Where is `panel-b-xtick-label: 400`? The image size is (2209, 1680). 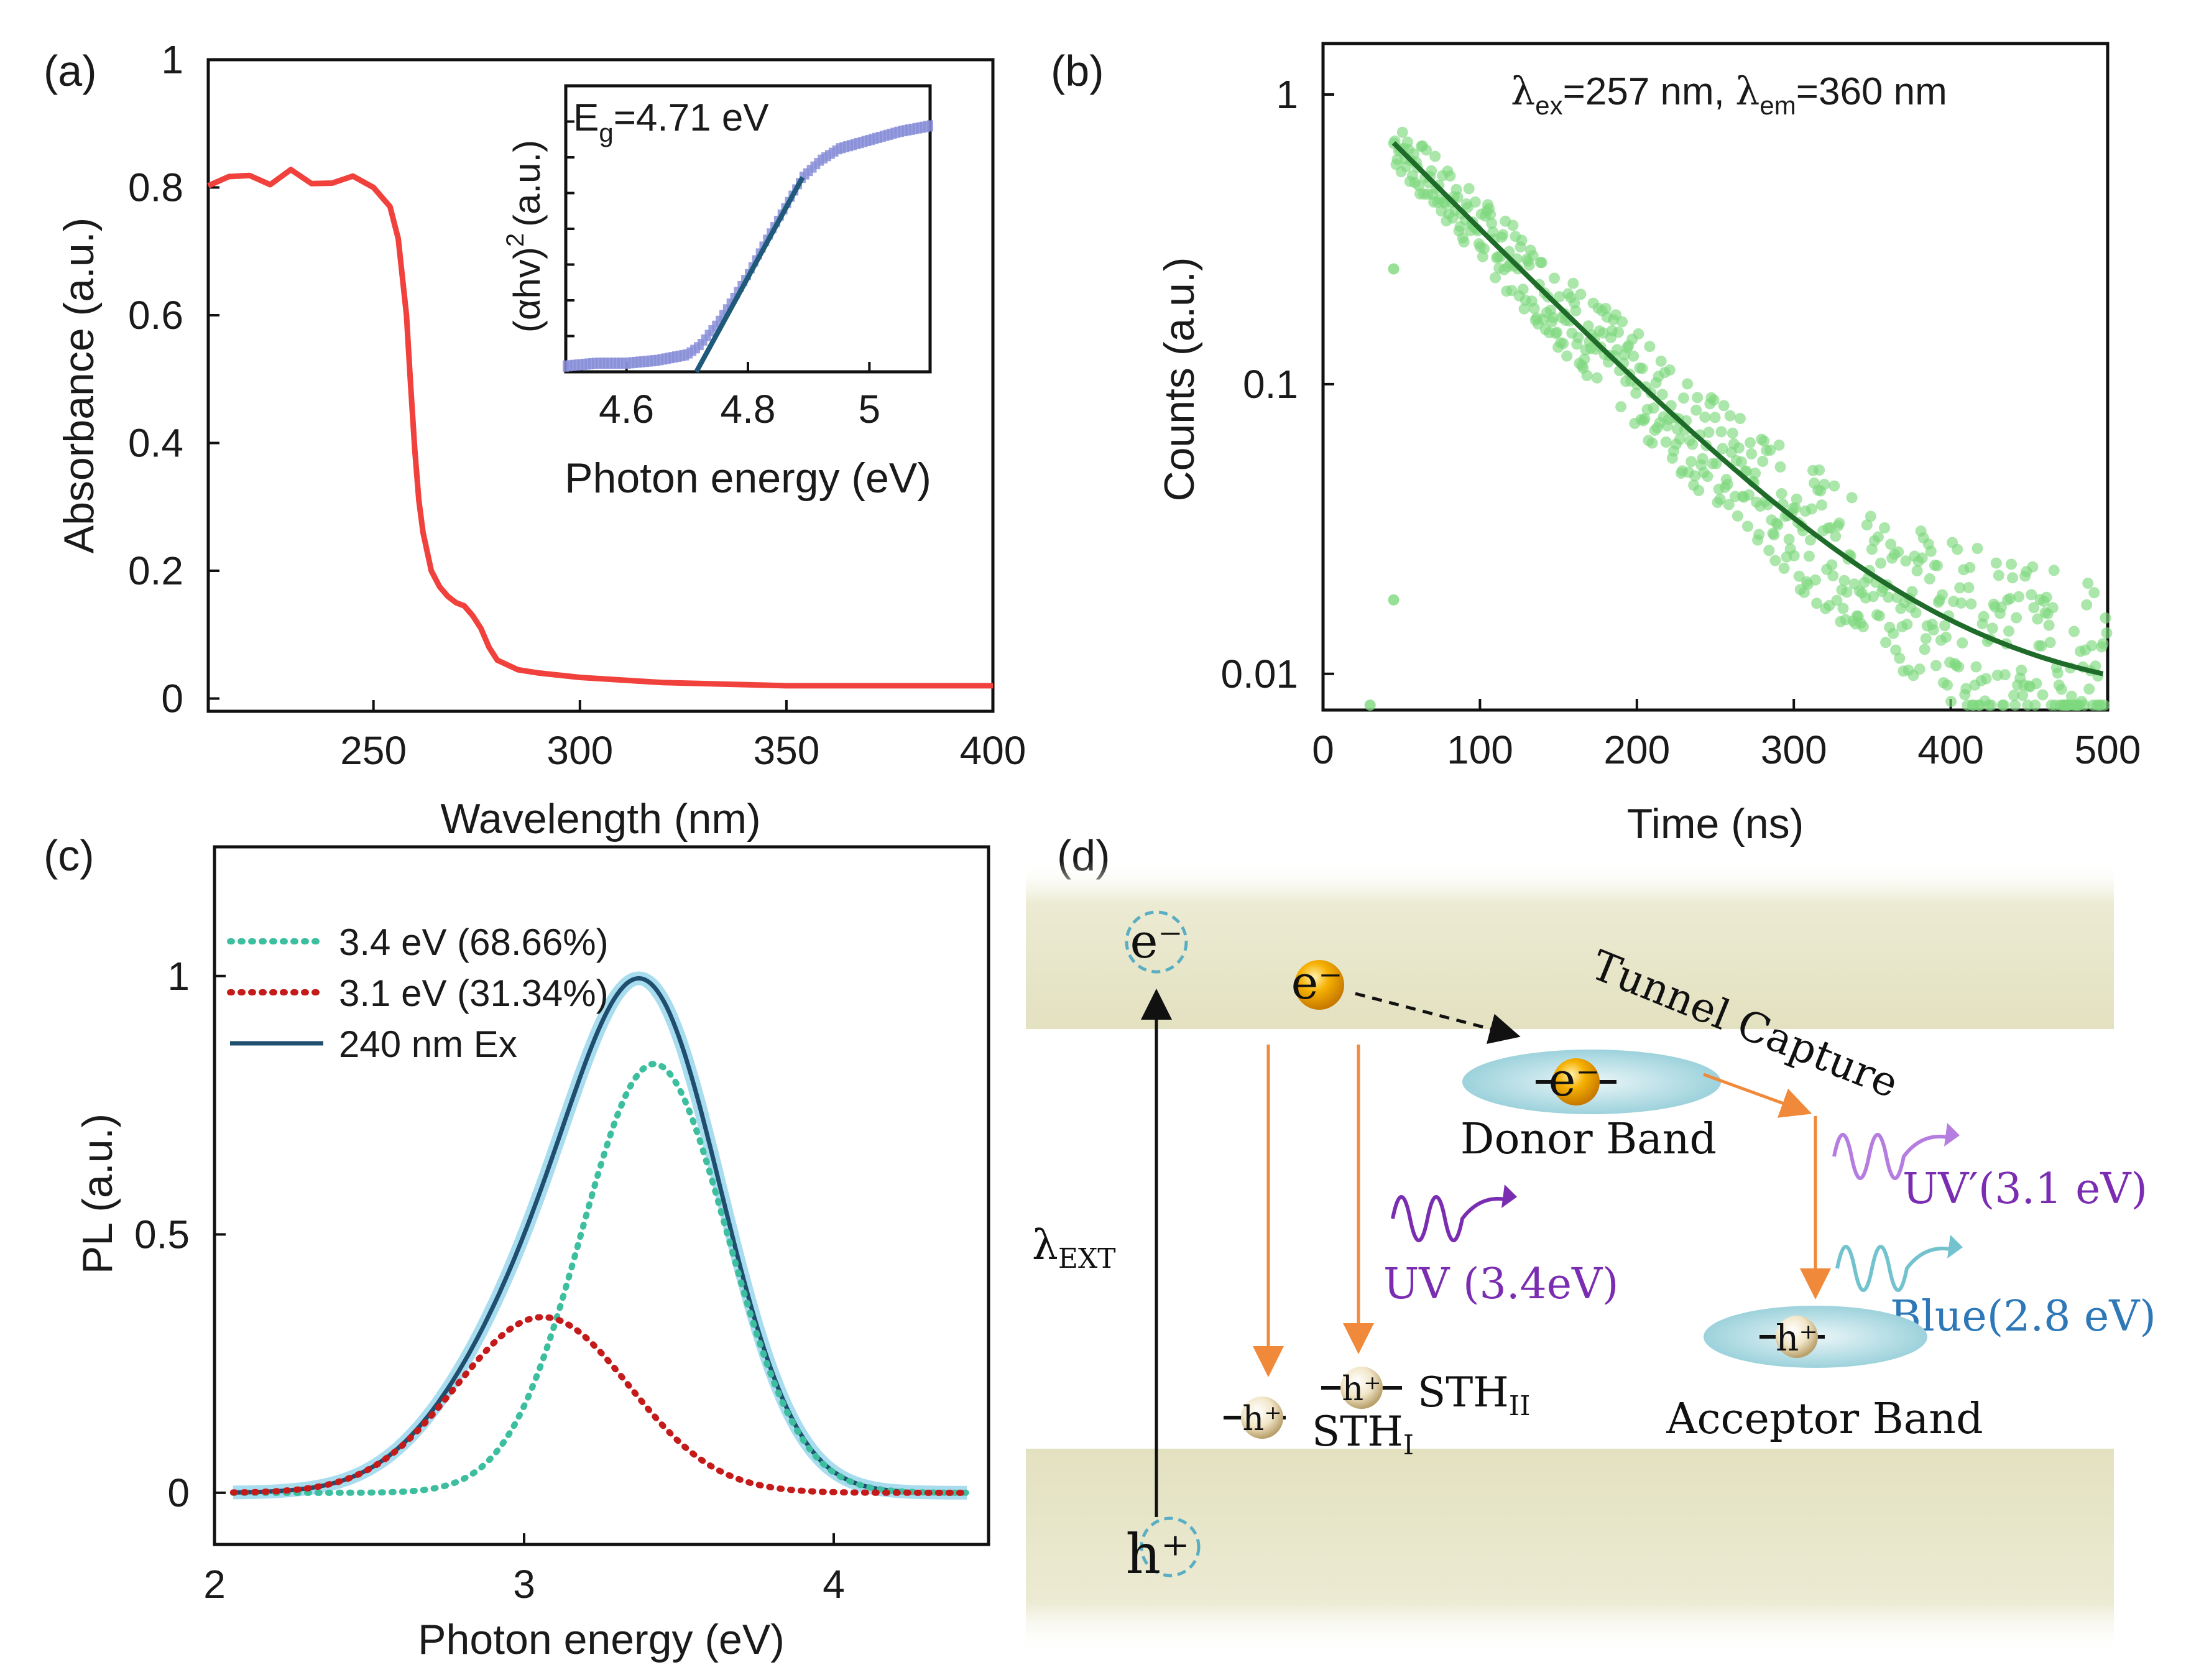 panel-b-xtick-label: 400 is located at coordinates (1951, 749).